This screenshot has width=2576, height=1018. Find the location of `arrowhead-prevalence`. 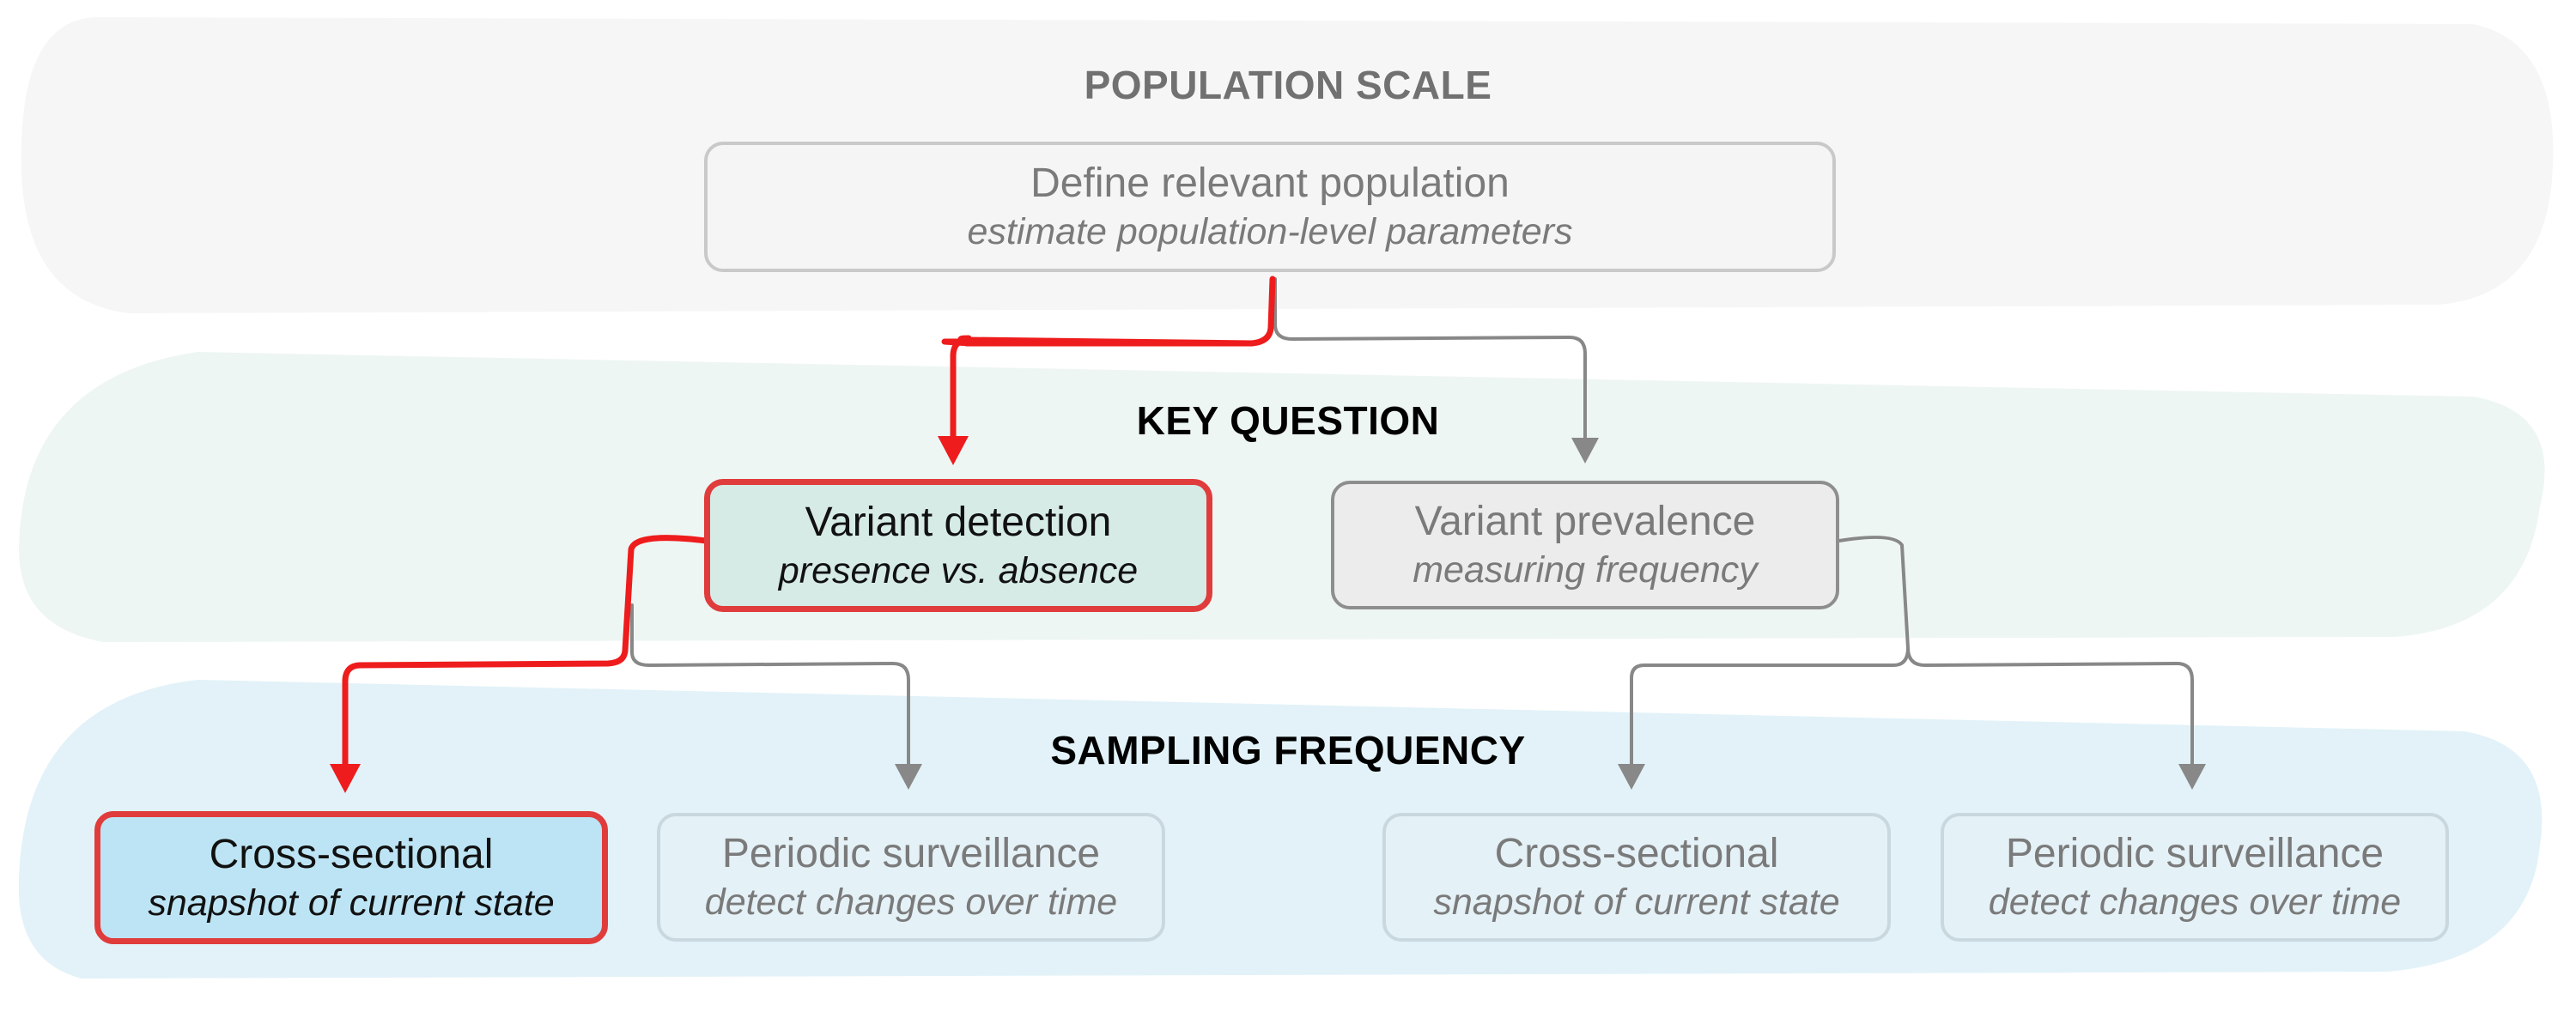

arrowhead-prevalence is located at coordinates (1585, 451).